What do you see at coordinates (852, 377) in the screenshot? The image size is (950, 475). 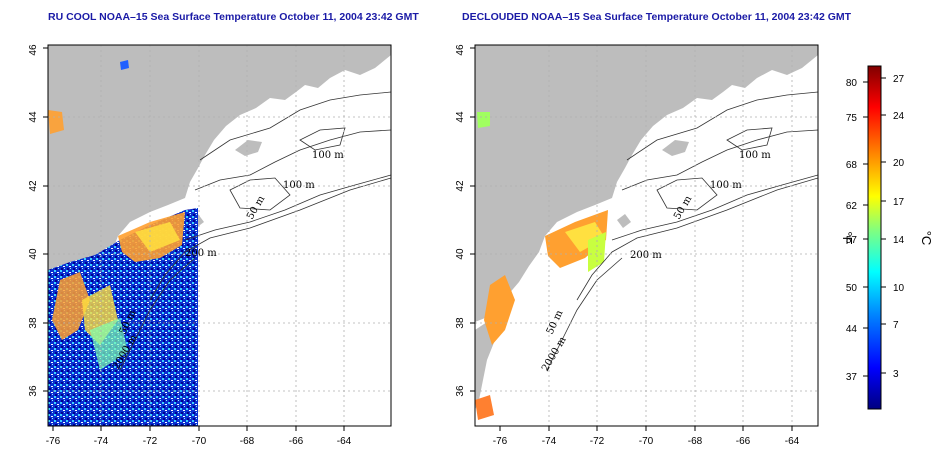 I see `colorbar-f-tick: 37` at bounding box center [852, 377].